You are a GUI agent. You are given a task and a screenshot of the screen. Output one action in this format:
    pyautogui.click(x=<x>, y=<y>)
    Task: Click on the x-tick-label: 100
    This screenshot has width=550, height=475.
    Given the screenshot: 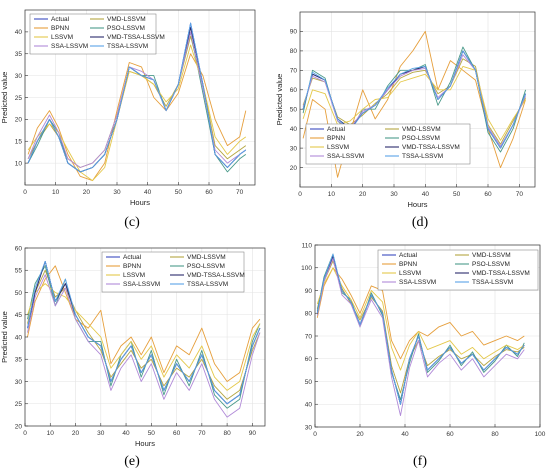 What is the action you would take?
    pyautogui.click(x=540, y=434)
    